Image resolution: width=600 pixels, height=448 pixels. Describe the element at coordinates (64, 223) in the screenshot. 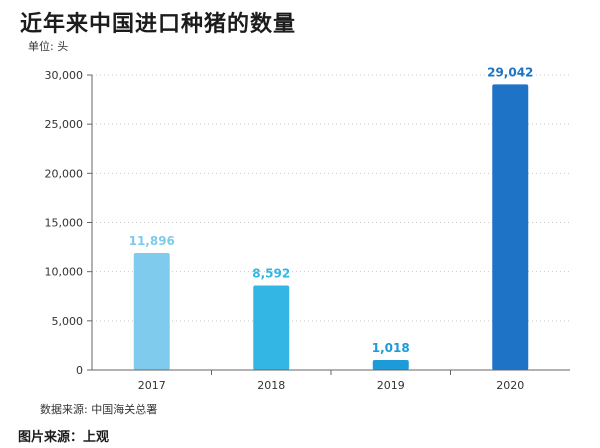

I see `y-tick-label: 15,000` at that location.